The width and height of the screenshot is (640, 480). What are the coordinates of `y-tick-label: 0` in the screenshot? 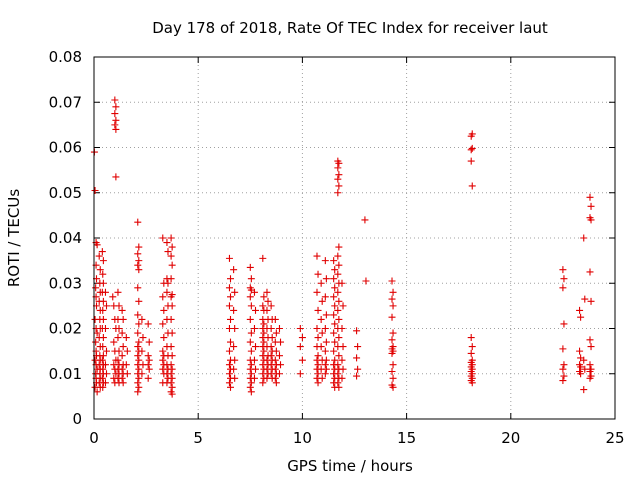 It's located at (77, 419).